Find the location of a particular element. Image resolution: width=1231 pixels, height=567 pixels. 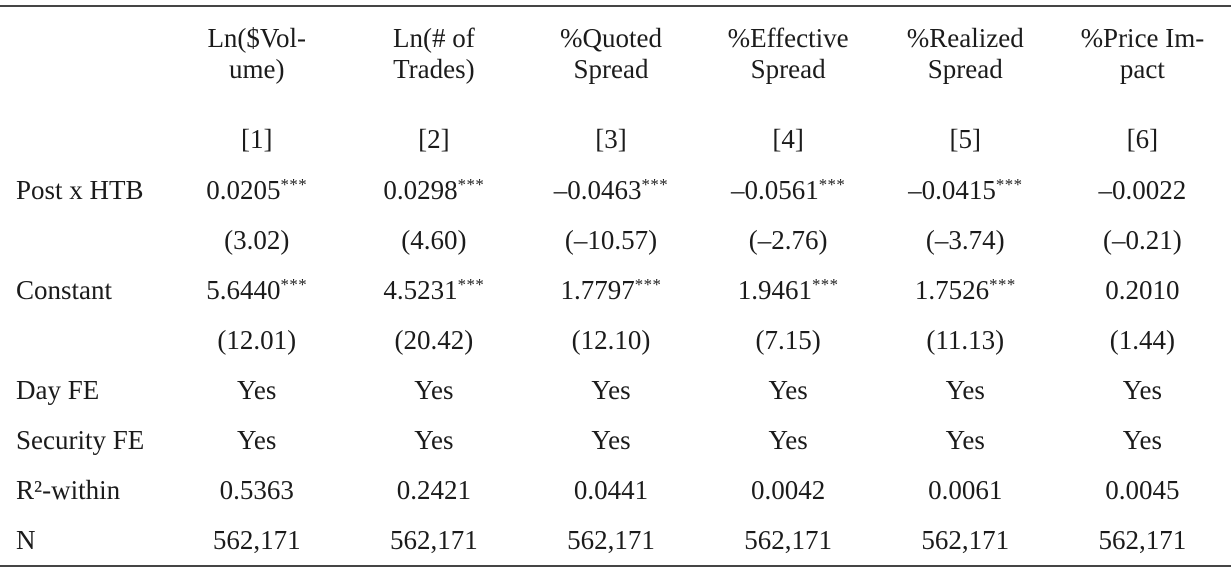

cell-value: (7.15) is located at coordinates (788, 339).